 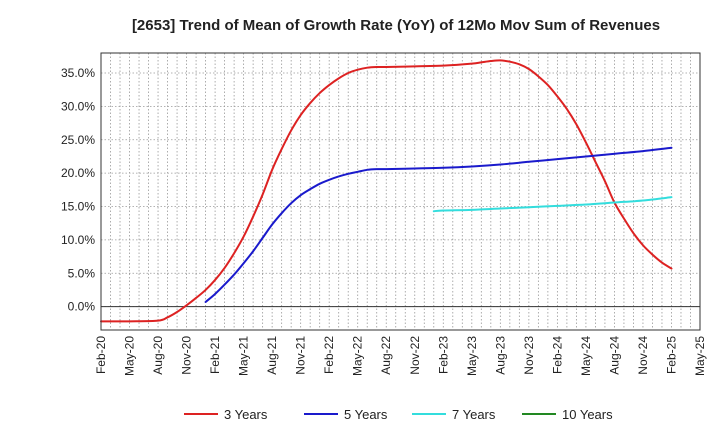 I want to click on x-tick-label: Nov-23, so click(x=529, y=355).